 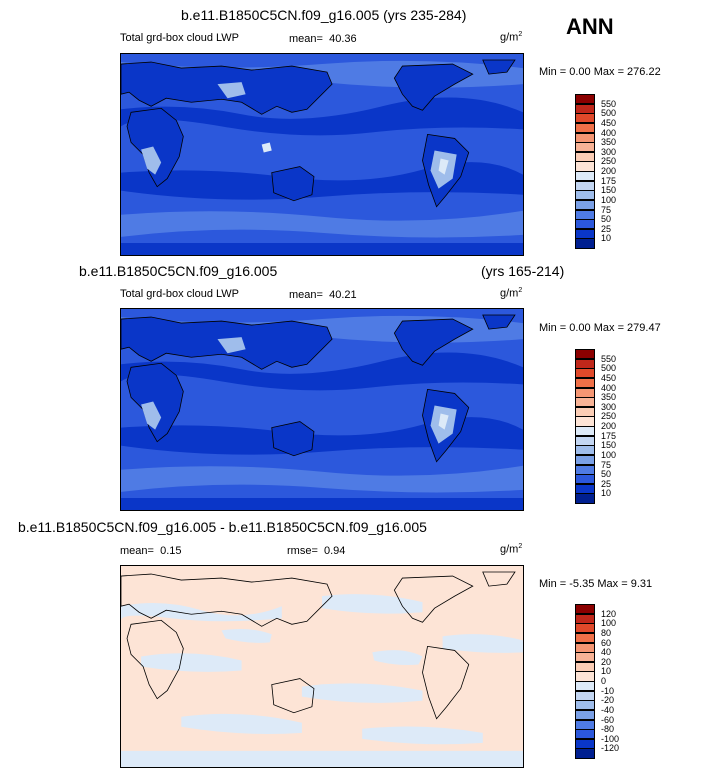 I want to click on panel3-units: g/m2, so click(x=511, y=549).